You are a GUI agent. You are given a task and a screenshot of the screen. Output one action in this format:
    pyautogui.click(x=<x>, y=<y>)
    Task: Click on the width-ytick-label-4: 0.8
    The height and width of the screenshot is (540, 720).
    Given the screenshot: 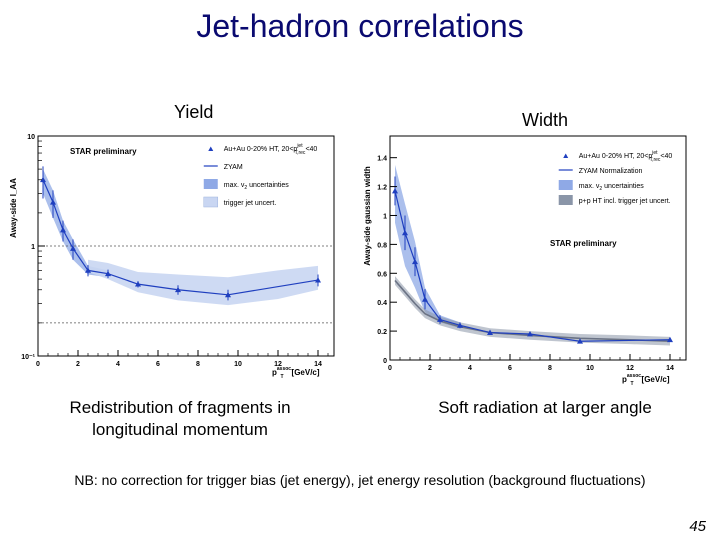 What is the action you would take?
    pyautogui.click(x=382, y=245)
    